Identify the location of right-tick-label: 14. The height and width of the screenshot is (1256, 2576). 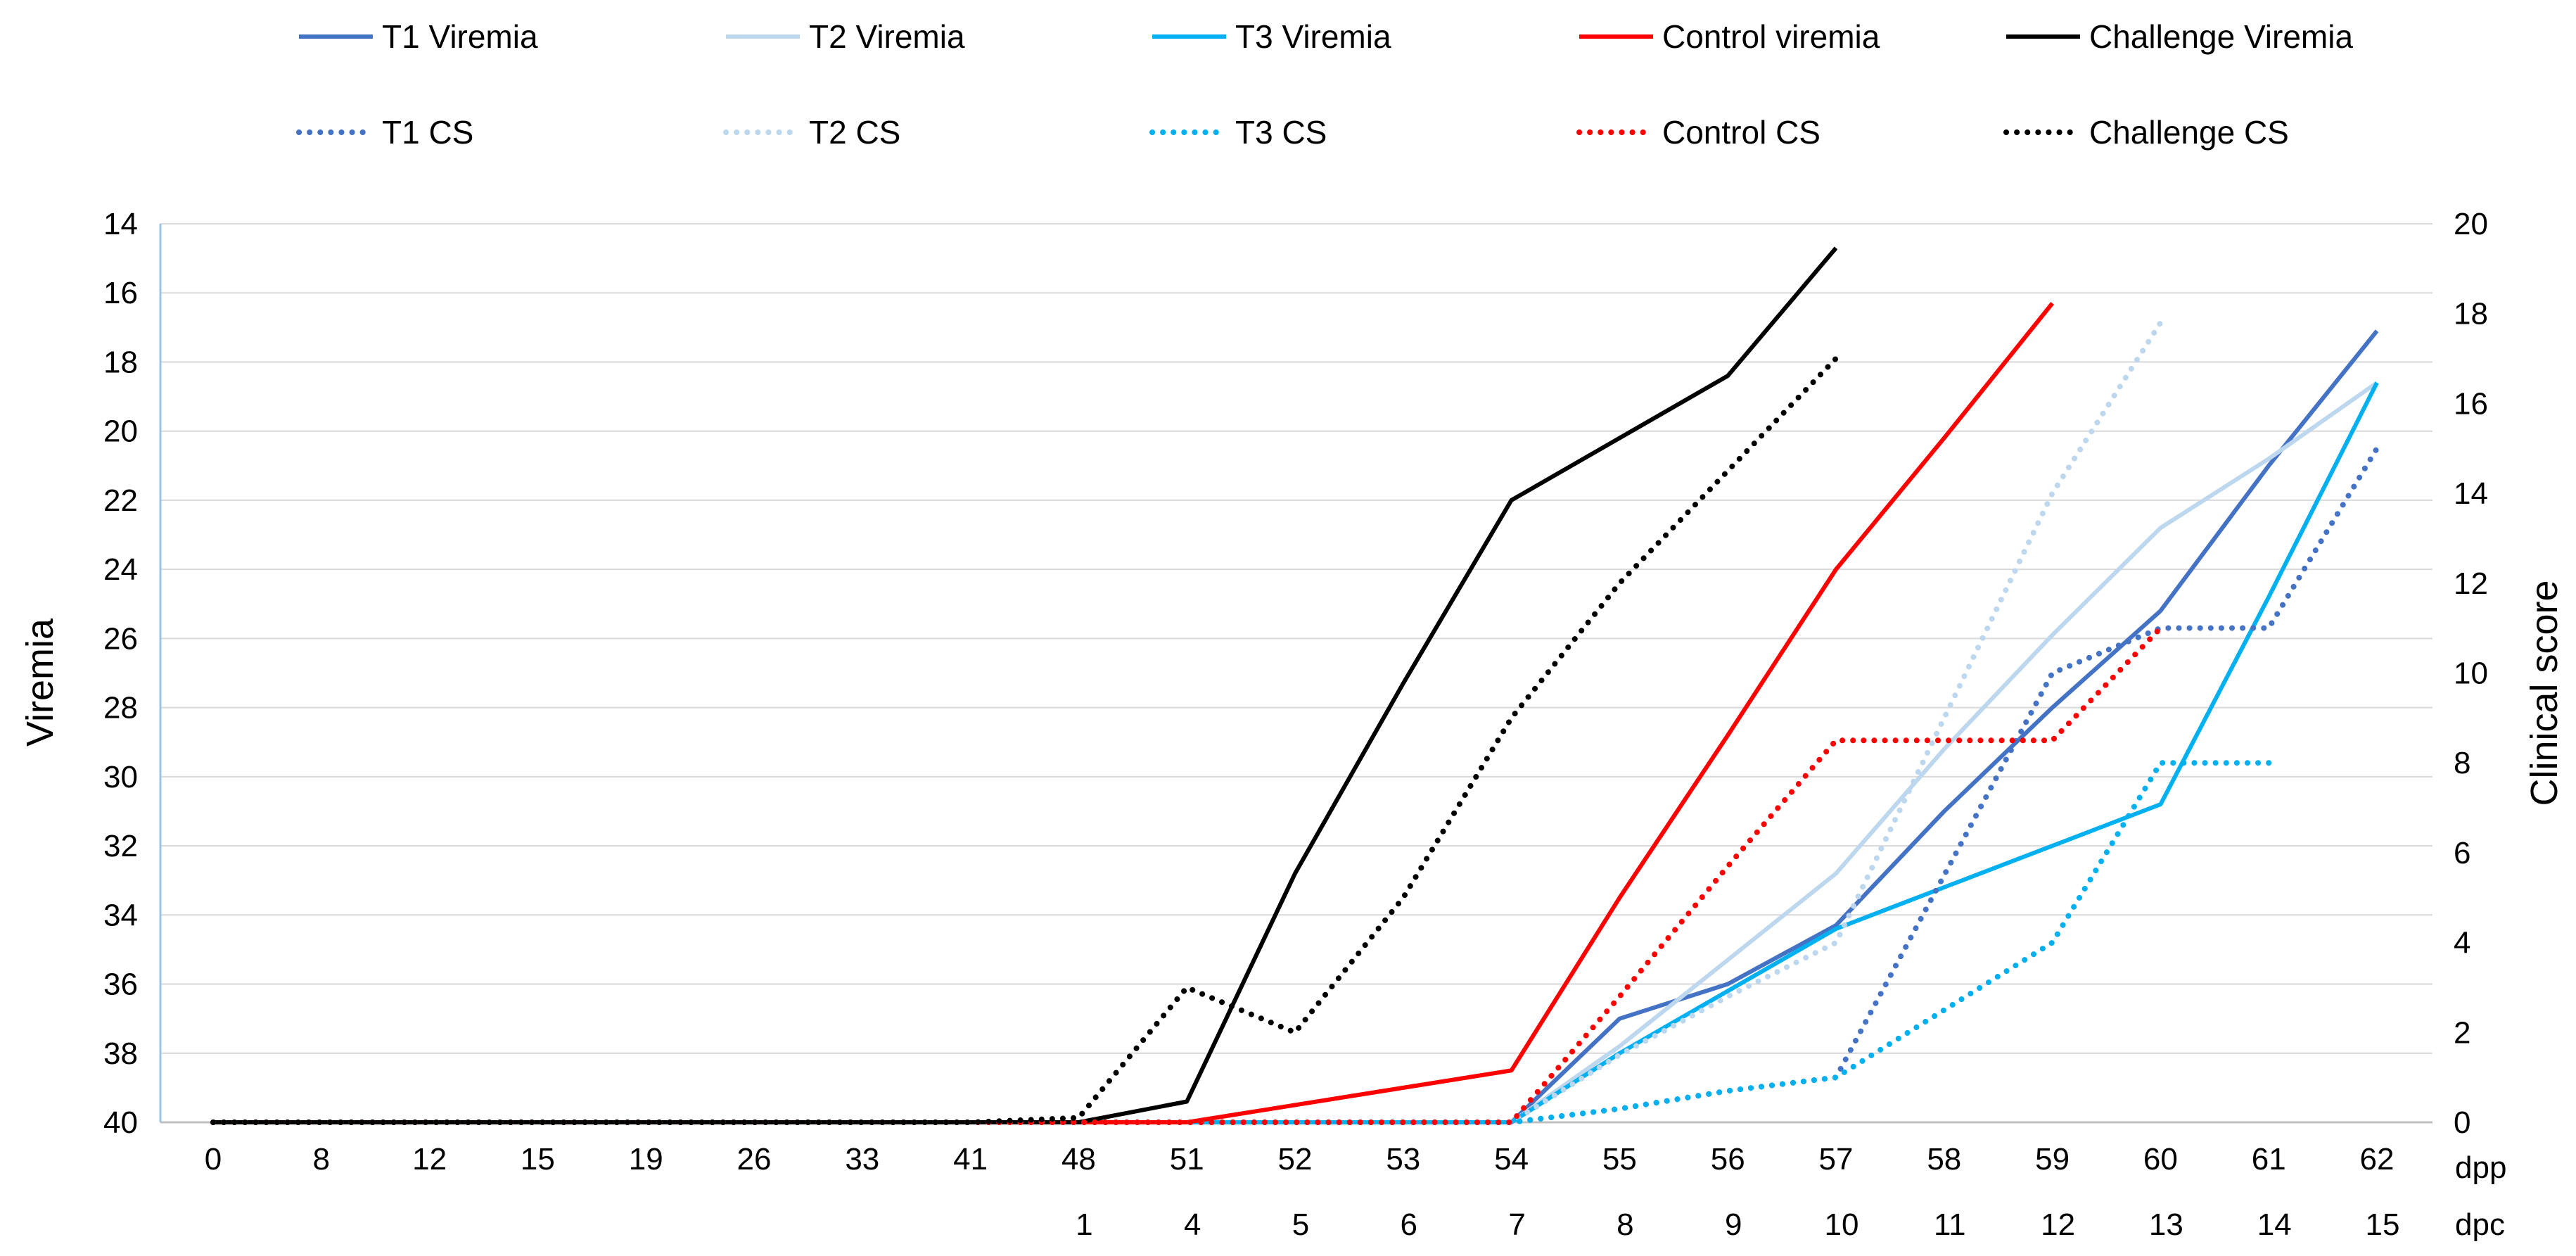
(2471, 494).